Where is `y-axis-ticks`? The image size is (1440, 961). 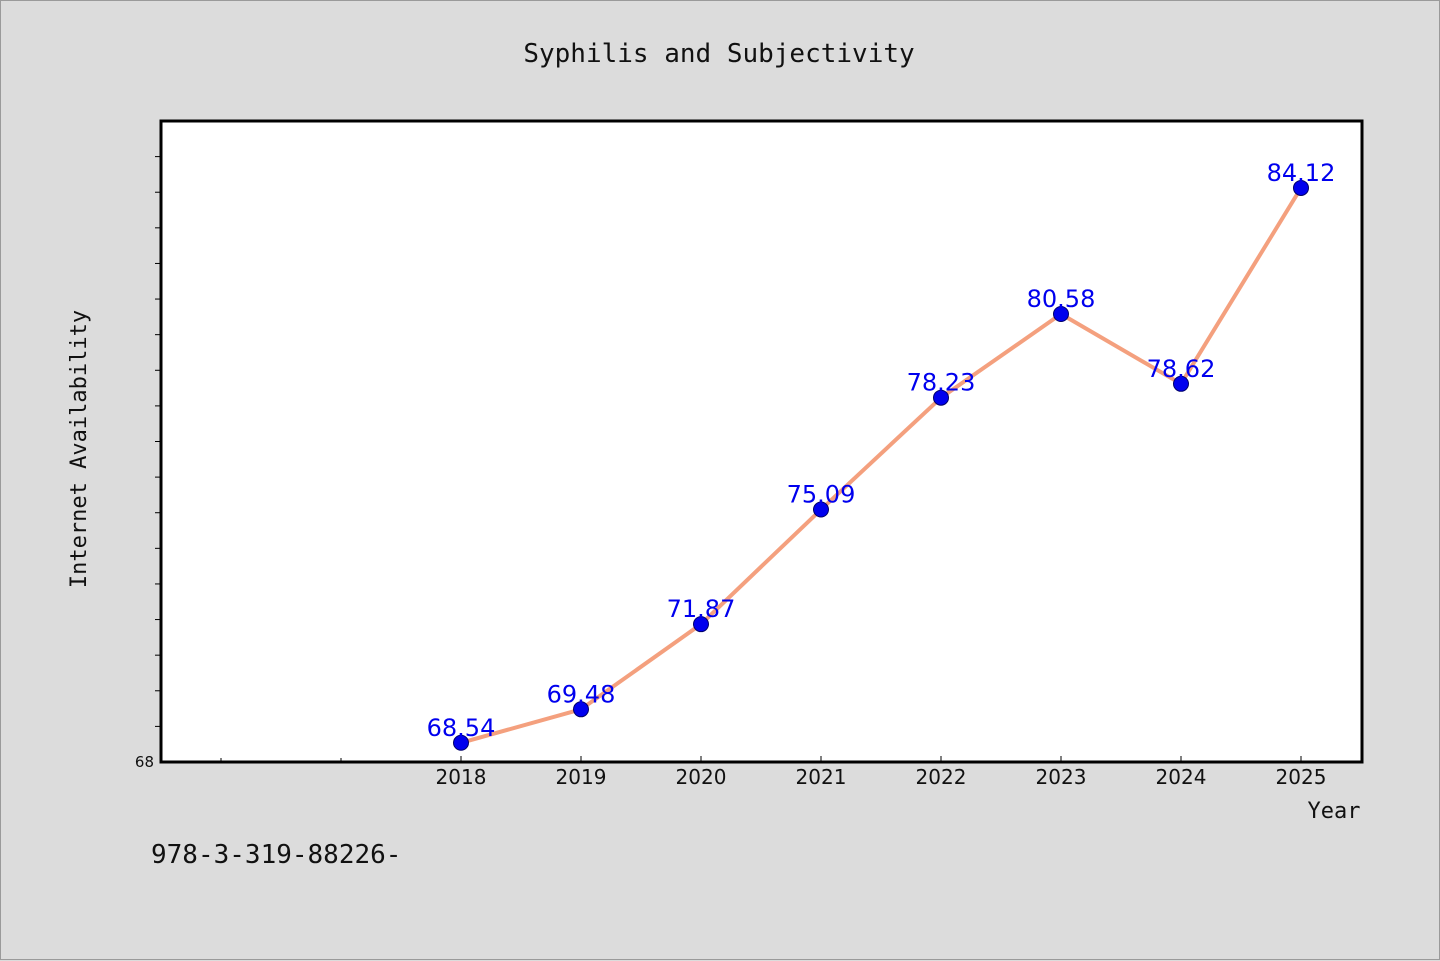 y-axis-ticks is located at coordinates (158, 441).